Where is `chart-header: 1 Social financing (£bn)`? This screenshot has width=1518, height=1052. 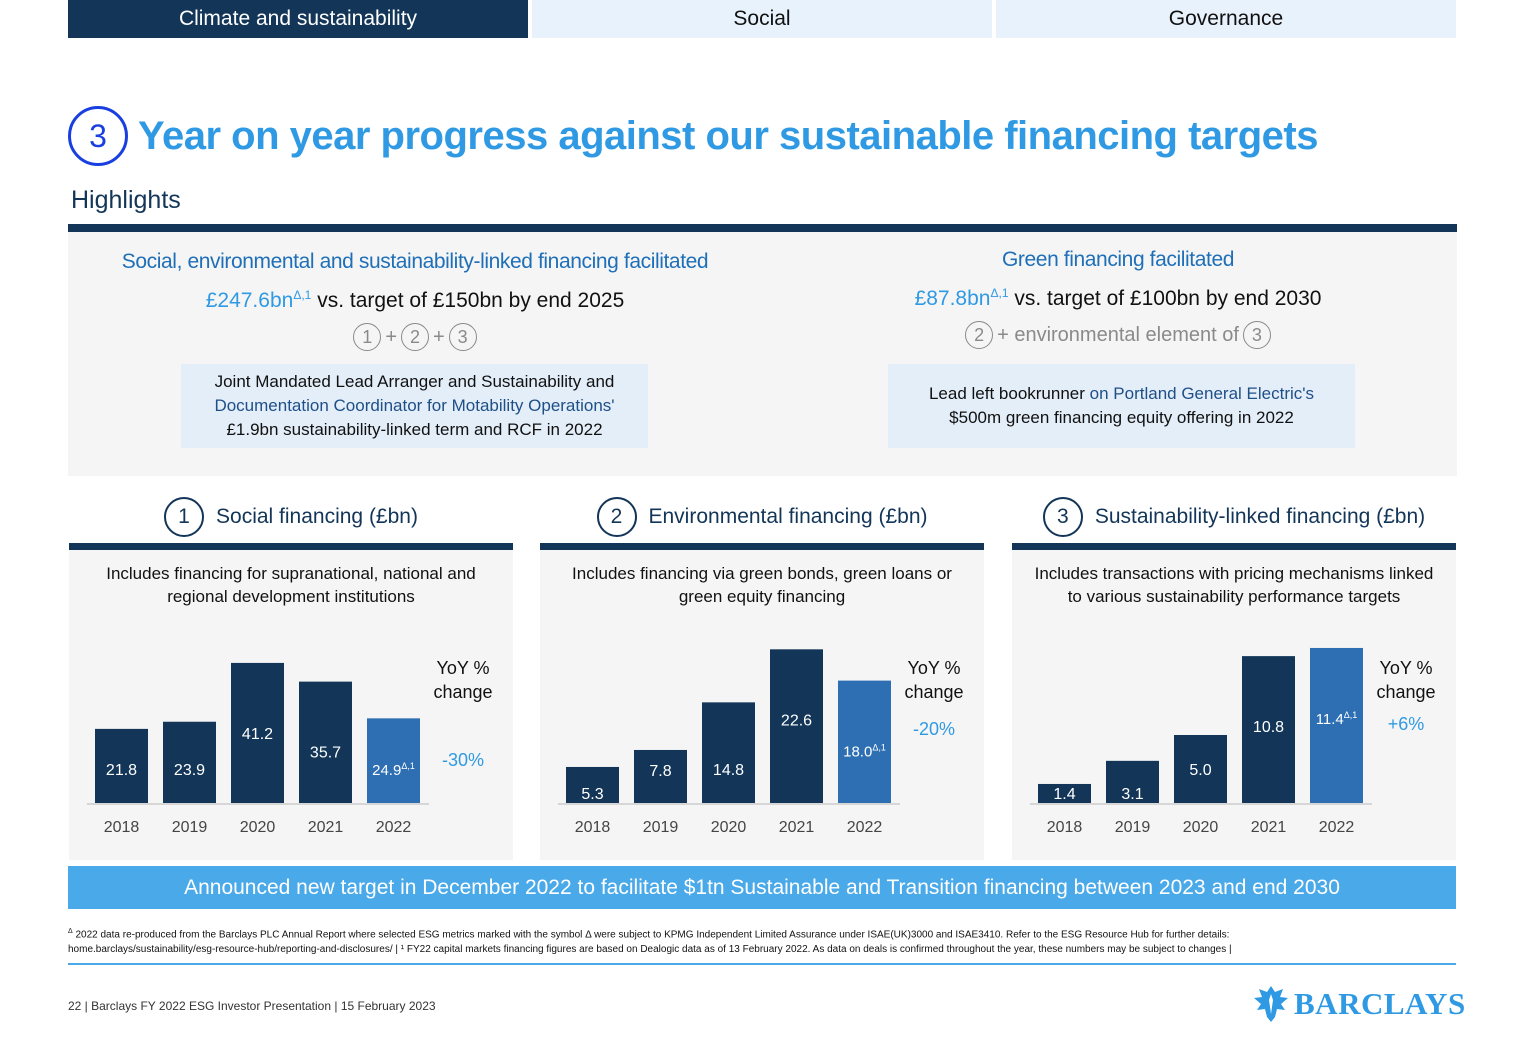
chart-header: 1 Social financing (£bn) is located at coordinates (291, 520).